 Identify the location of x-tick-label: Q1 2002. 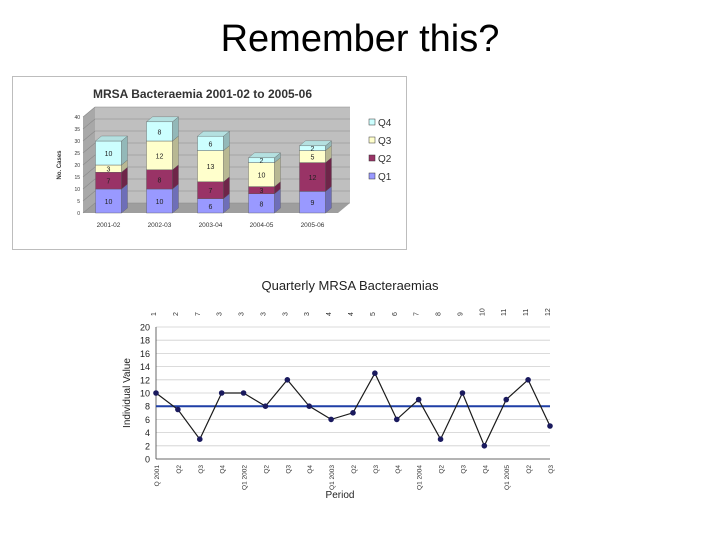
(245, 477).